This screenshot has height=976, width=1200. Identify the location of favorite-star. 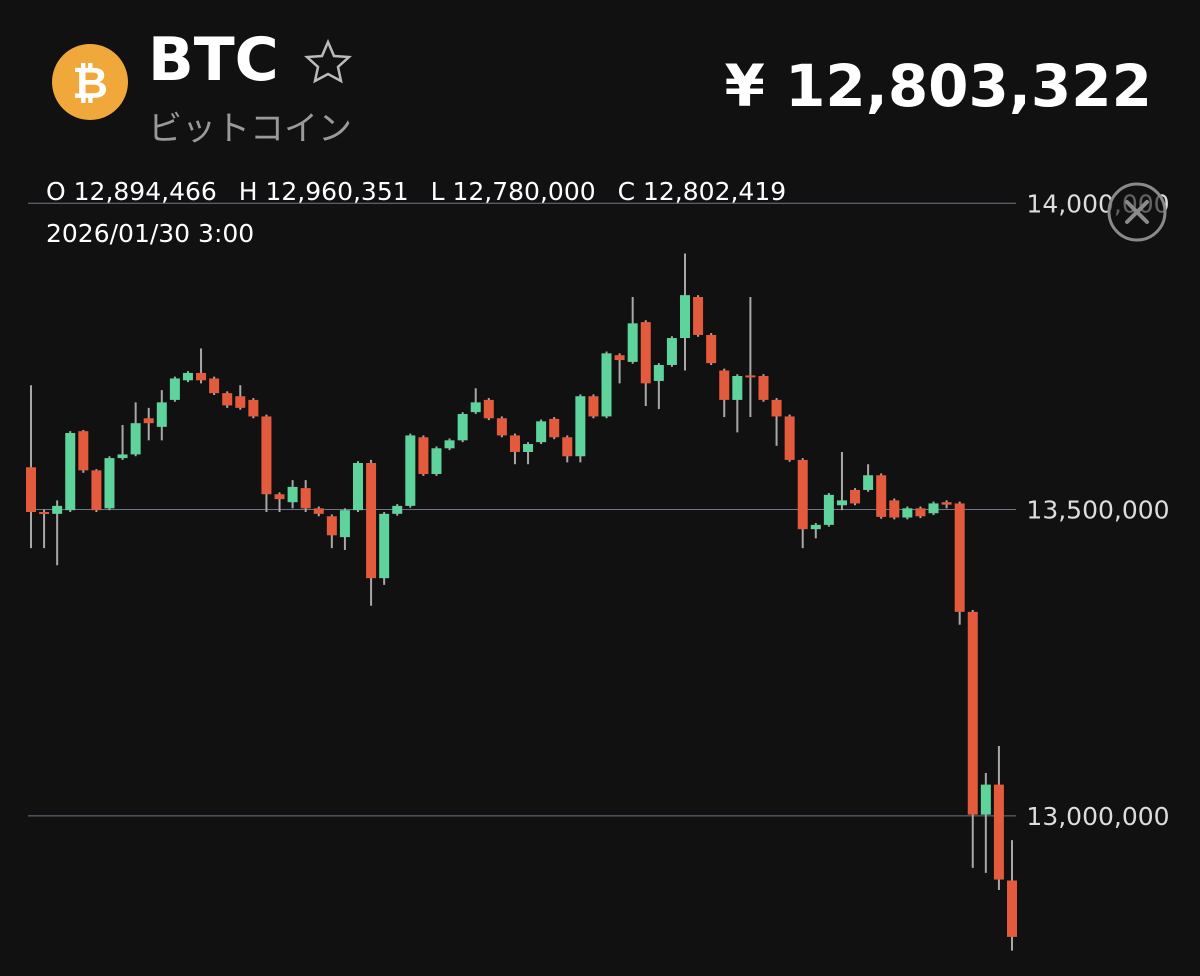
(328, 61).